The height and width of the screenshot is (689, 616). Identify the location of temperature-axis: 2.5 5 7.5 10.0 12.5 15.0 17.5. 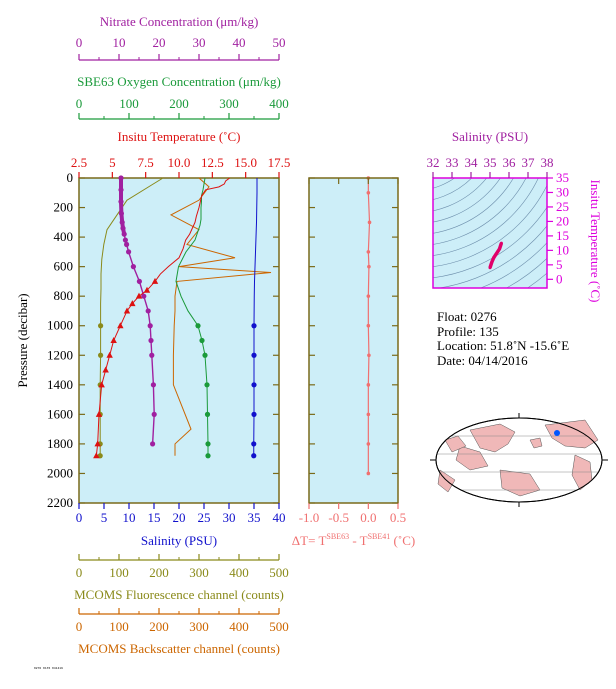
(180, 166).